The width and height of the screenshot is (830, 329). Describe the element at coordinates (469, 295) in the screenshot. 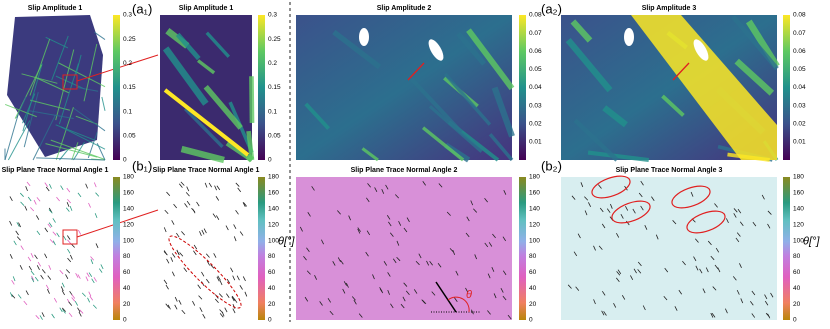

I see `angle-symbol: θ` at that location.